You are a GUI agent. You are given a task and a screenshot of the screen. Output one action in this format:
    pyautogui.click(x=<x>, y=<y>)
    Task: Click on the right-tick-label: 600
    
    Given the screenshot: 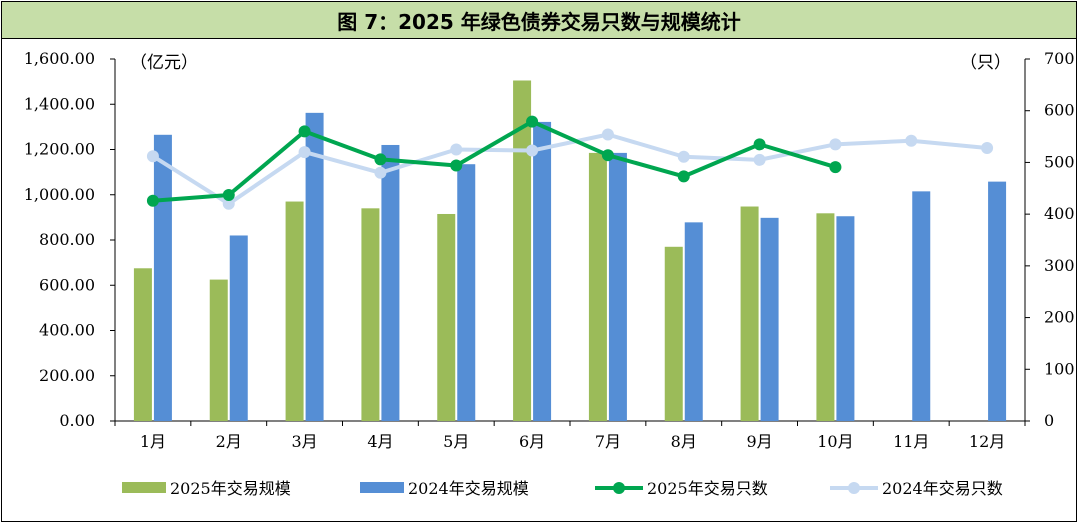 What is the action you would take?
    pyautogui.click(x=1059, y=110)
    